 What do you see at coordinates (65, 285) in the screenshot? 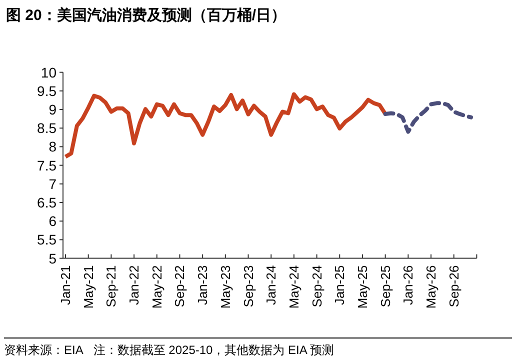
I see `x-tick-label: Jan-21` at bounding box center [65, 285].